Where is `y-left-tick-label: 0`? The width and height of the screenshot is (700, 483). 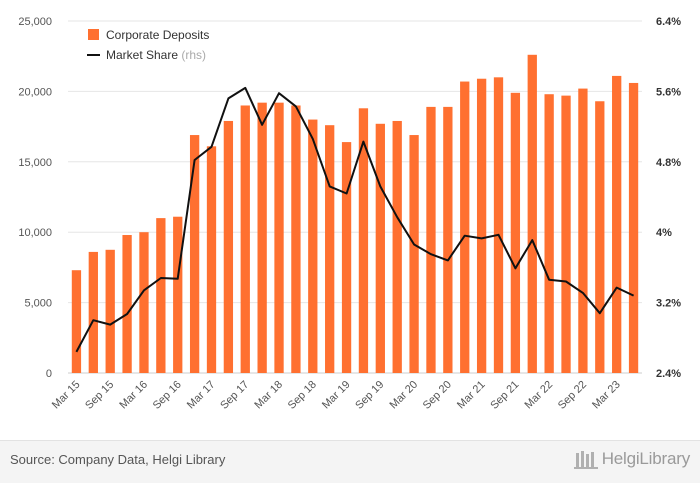
y-left-tick-label: 0 is located at coordinates (49, 374).